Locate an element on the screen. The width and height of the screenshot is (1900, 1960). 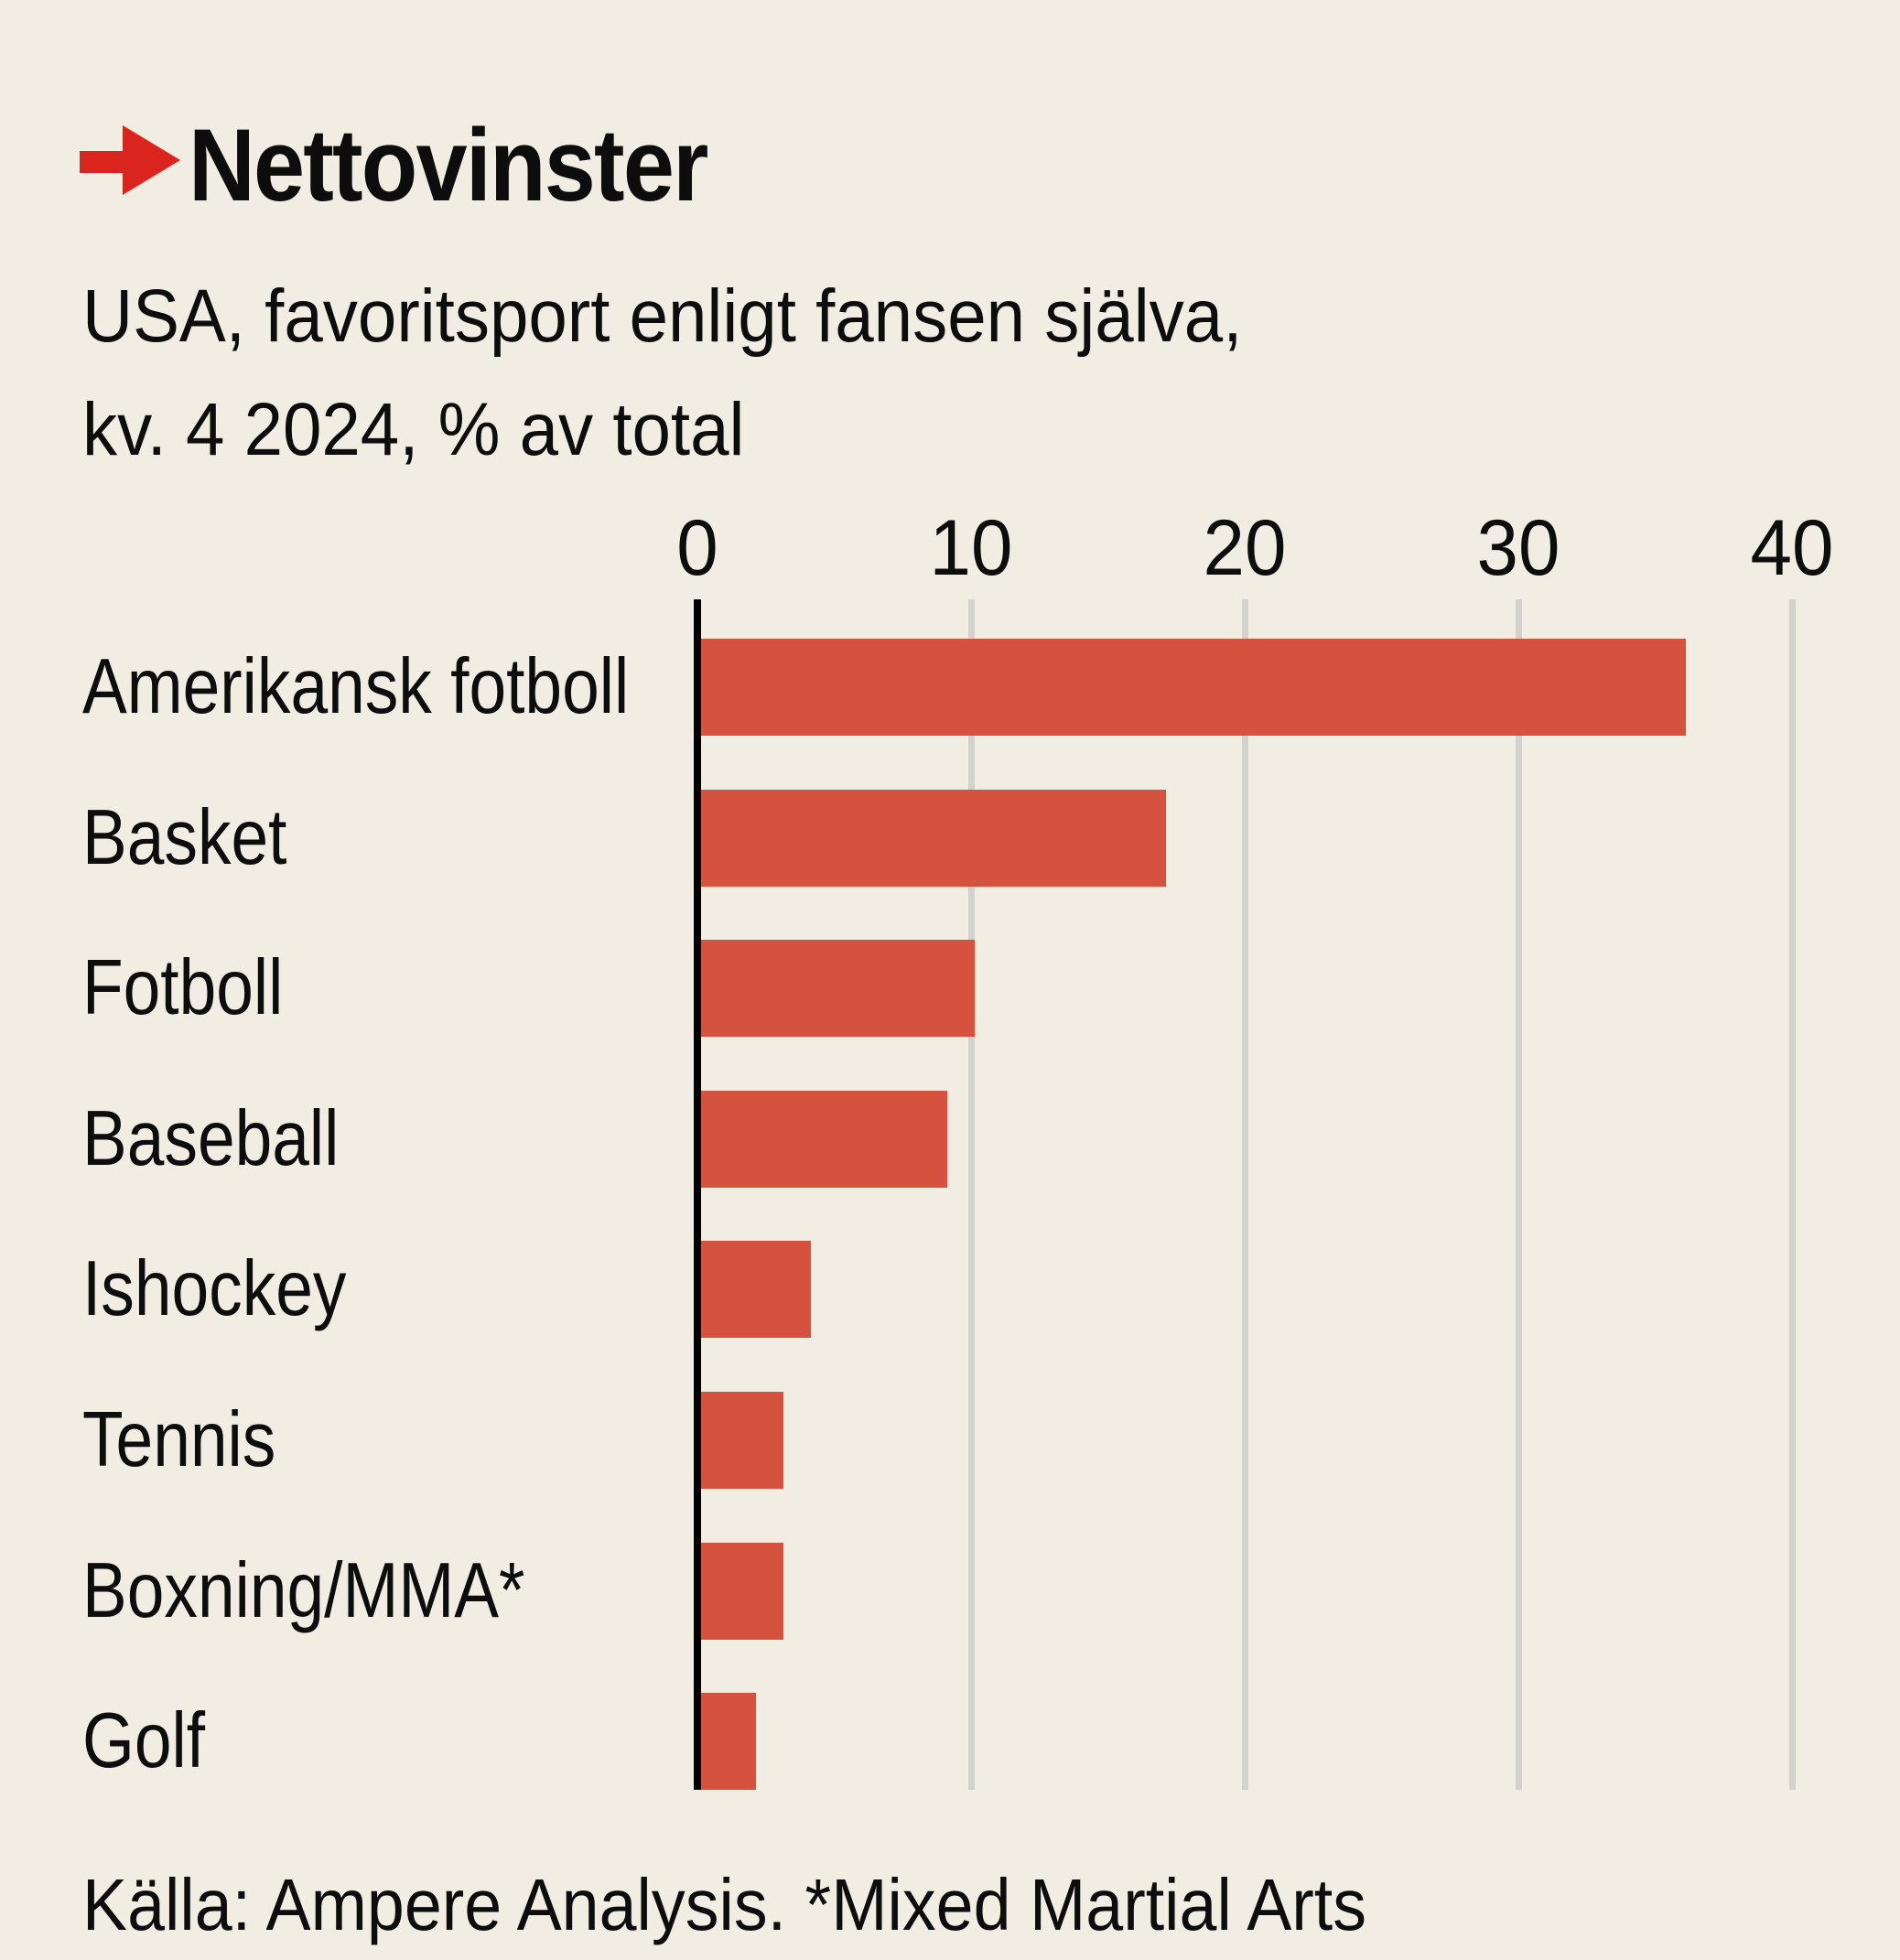
category-label-ishockey: Ishockey is located at coordinates (384, 1289).